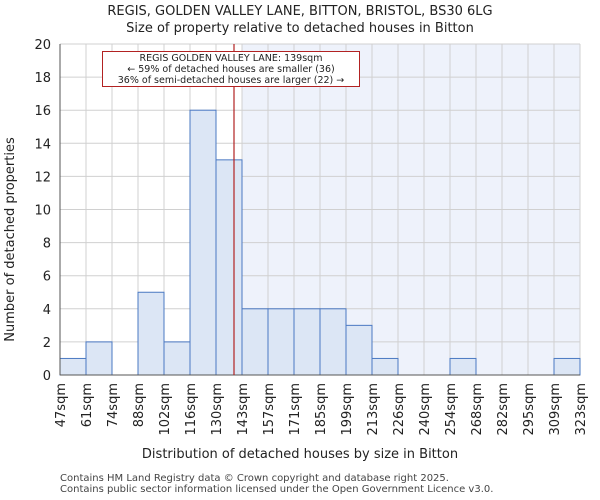 The image size is (600, 500). I want to click on x-tick-label: 213sqm, so click(373, 409).